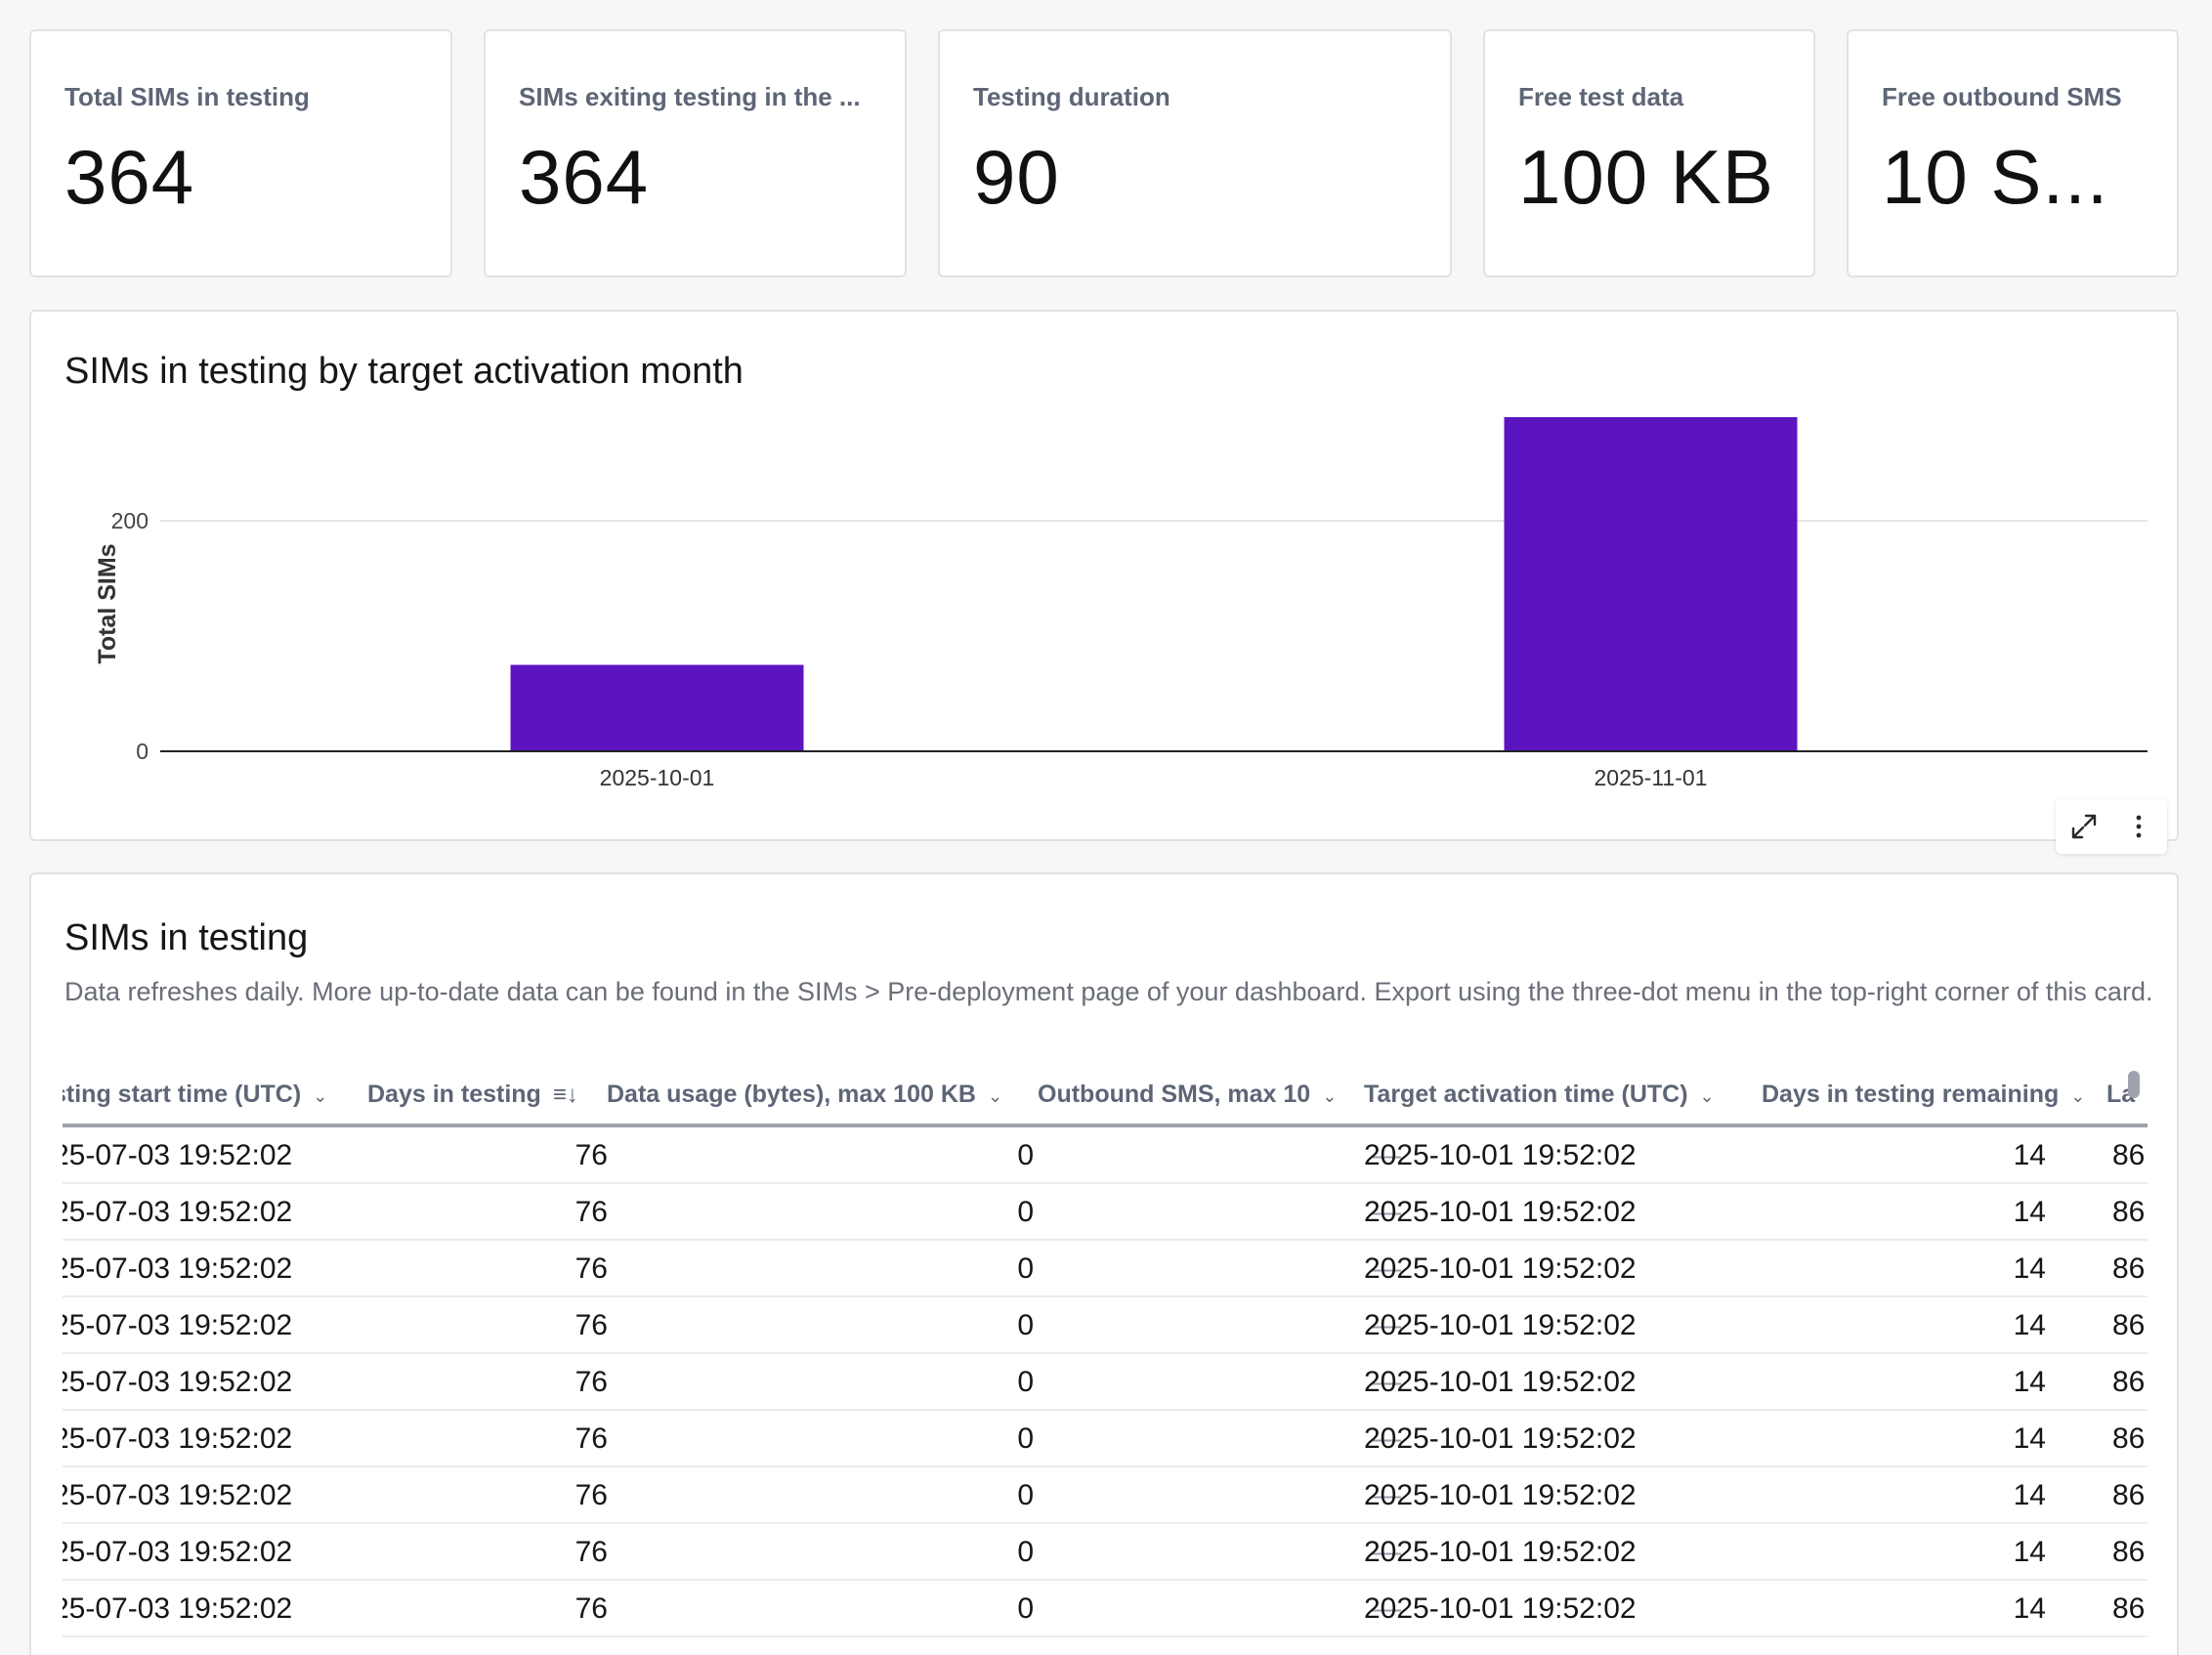  I want to click on kpi-value: 100 KB, so click(1646, 177).